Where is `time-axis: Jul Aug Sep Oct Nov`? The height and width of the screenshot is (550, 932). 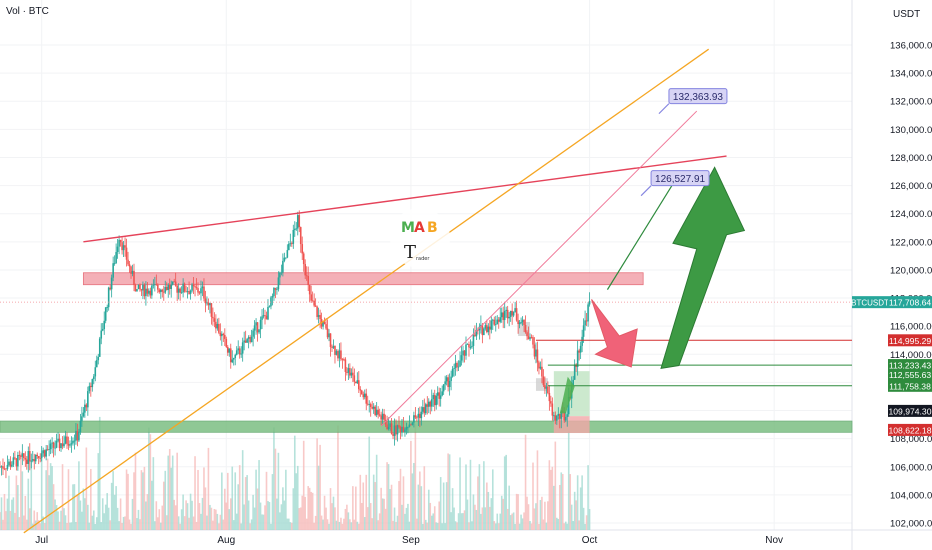
time-axis: Jul Aug Sep Oct Nov is located at coordinates (409, 540).